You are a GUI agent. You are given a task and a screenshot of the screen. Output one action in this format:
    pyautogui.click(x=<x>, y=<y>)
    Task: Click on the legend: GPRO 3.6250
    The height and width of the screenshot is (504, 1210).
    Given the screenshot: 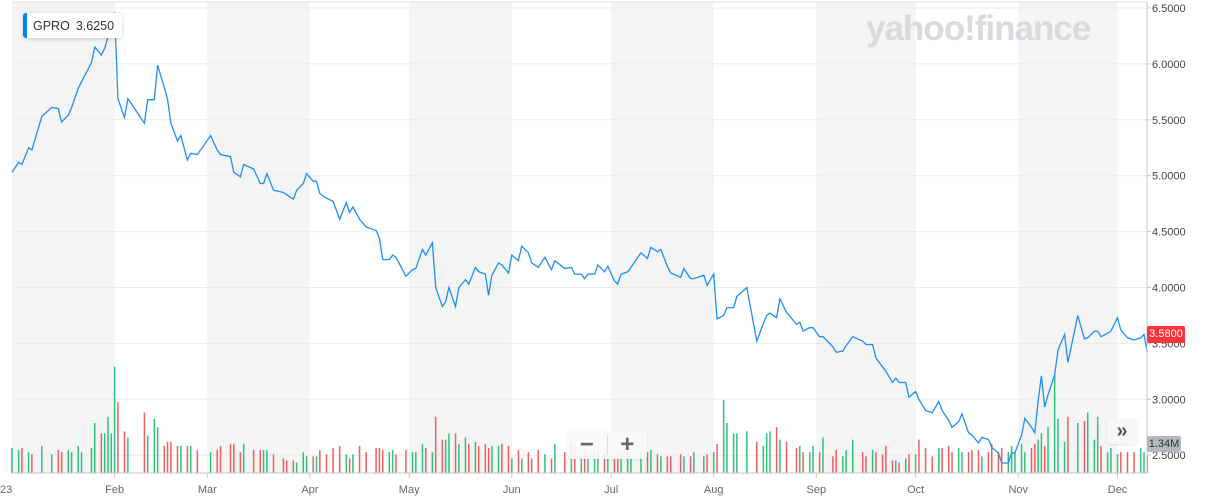 What is the action you would take?
    pyautogui.click(x=73, y=25)
    